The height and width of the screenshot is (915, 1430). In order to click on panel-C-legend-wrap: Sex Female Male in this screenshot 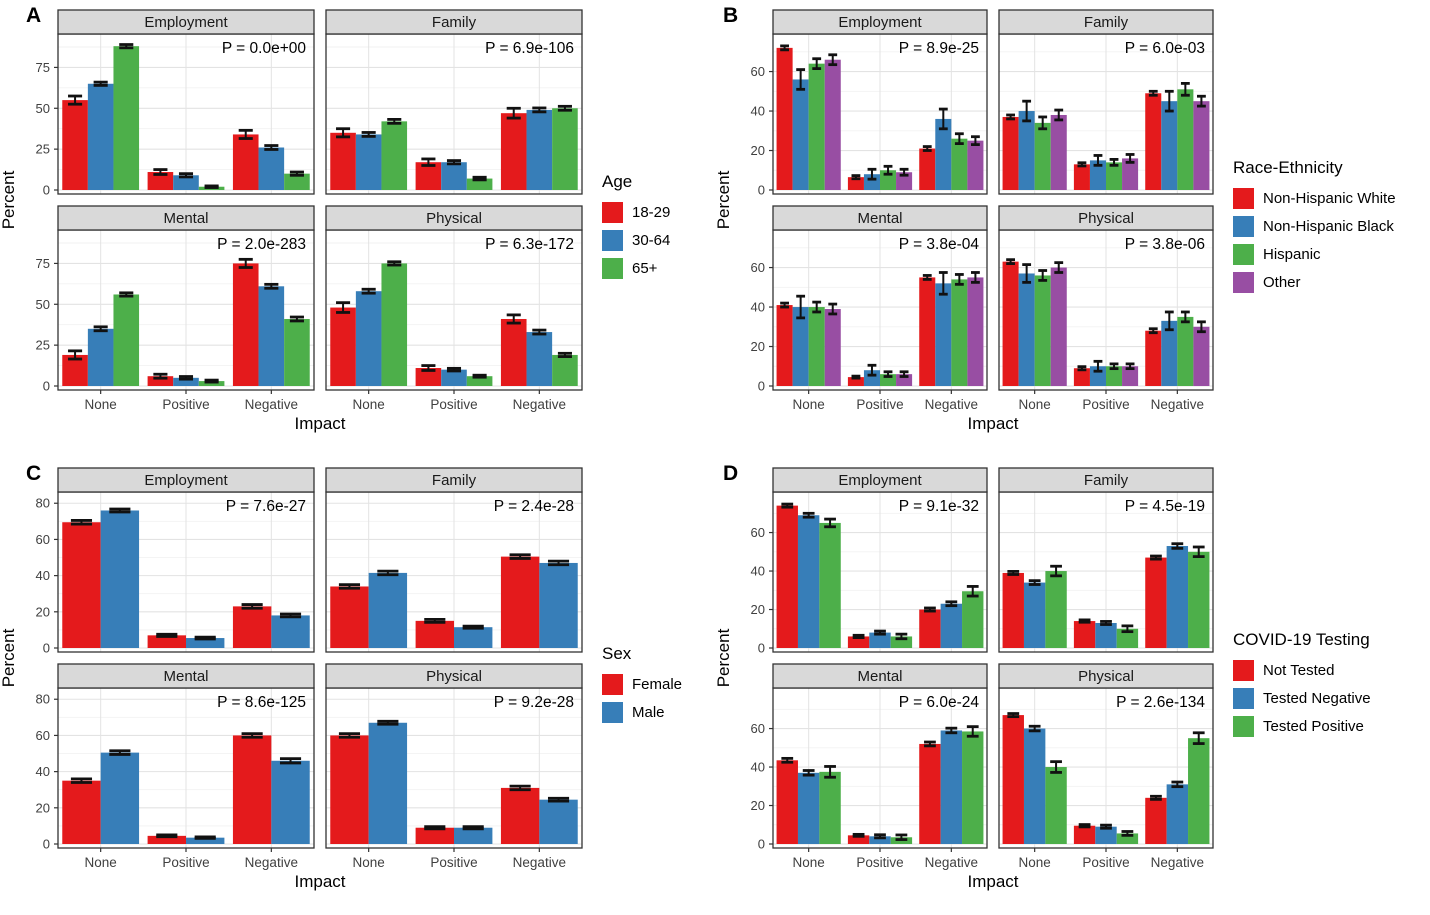, I will do `click(642, 686)`.